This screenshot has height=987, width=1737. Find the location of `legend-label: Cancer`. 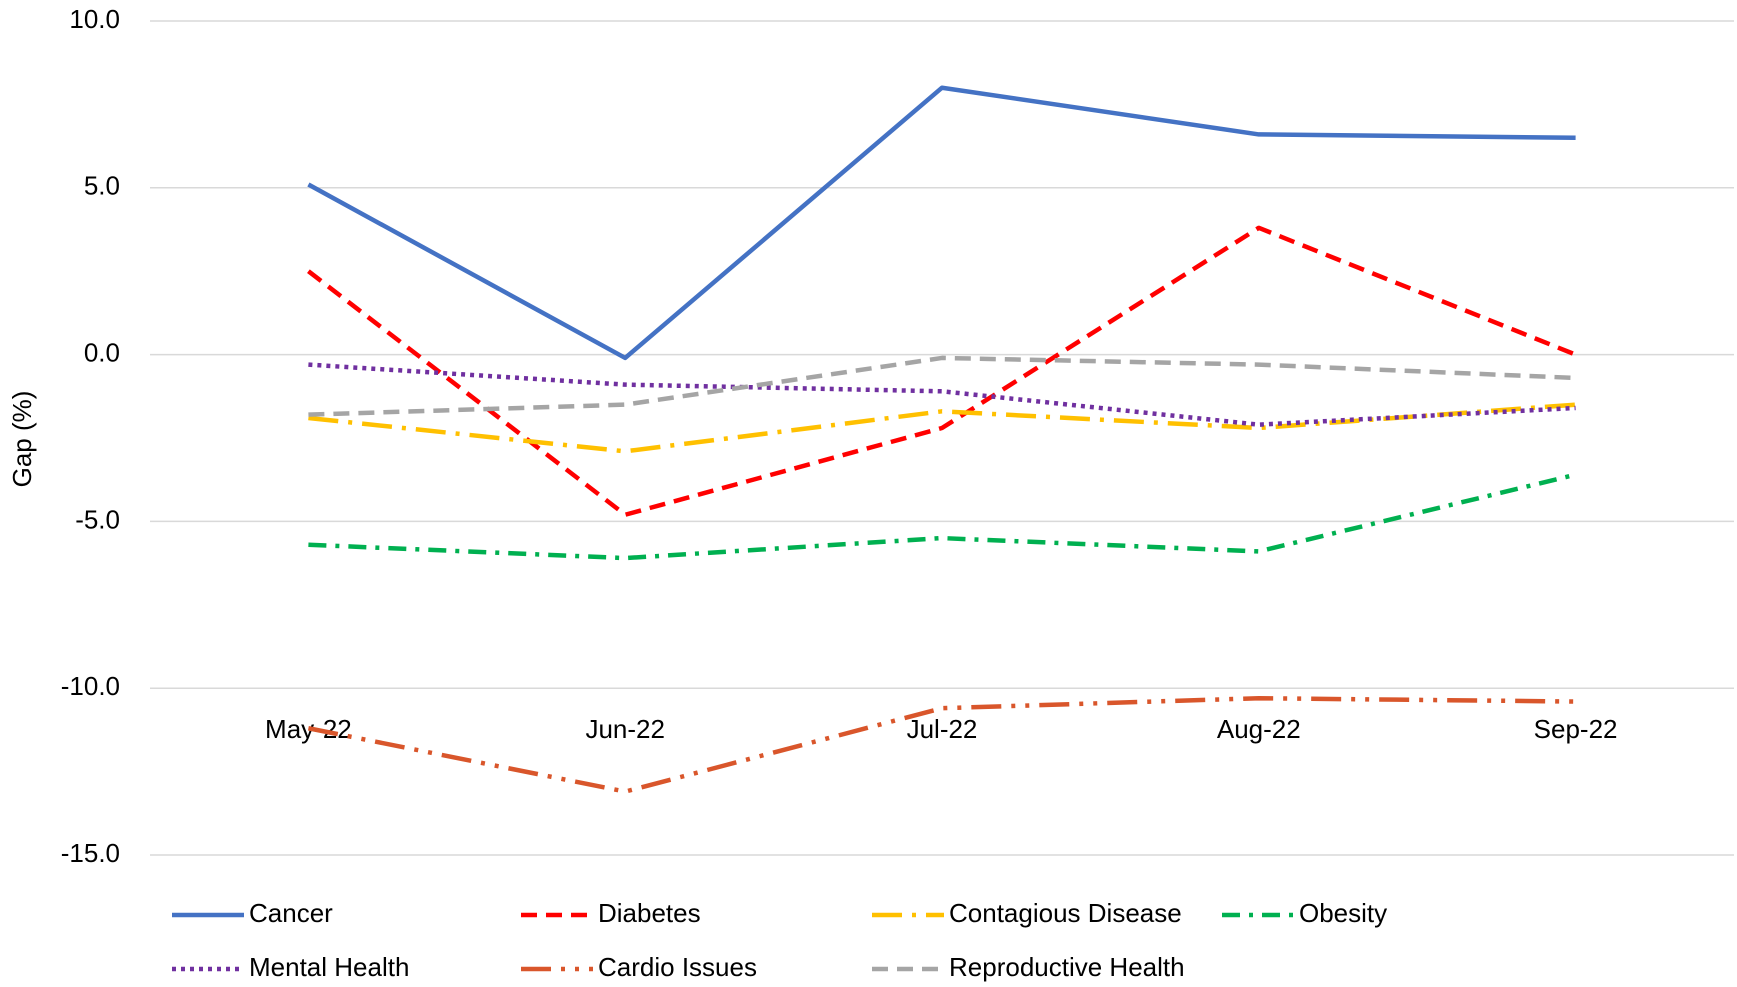

legend-label: Cancer is located at coordinates (291, 913).